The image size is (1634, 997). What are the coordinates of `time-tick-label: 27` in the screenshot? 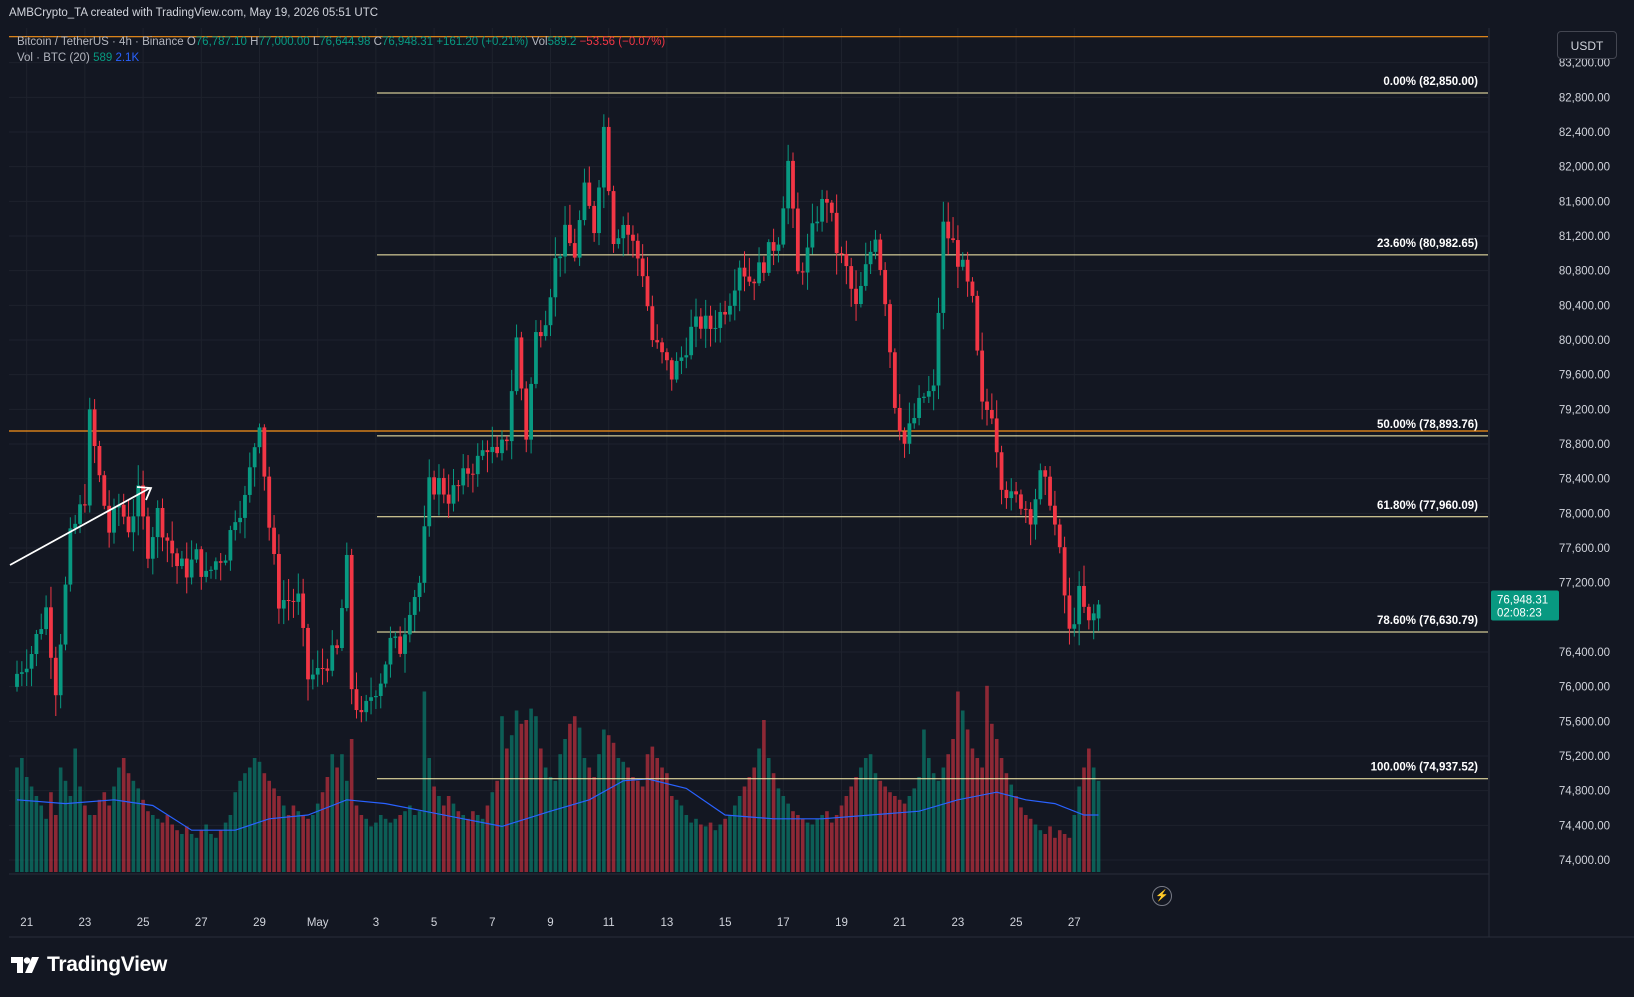 It's located at (1074, 923).